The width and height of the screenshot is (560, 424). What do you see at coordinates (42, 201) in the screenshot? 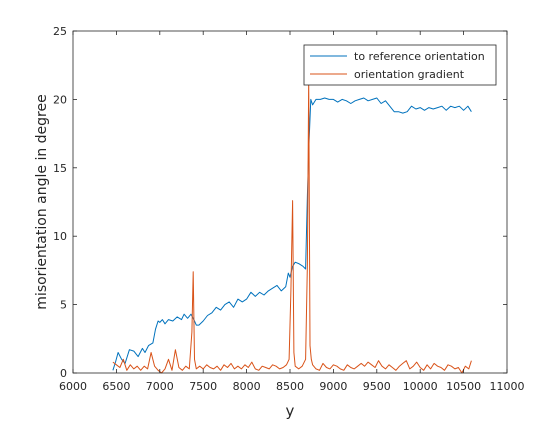
I see `y-axis-label: misorientation angle in degree` at bounding box center [42, 201].